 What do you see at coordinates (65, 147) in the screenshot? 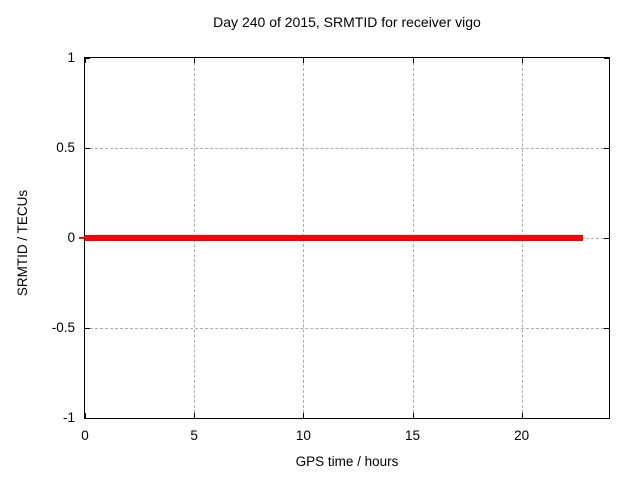
I see `y-tick-label: 0.5` at bounding box center [65, 147].